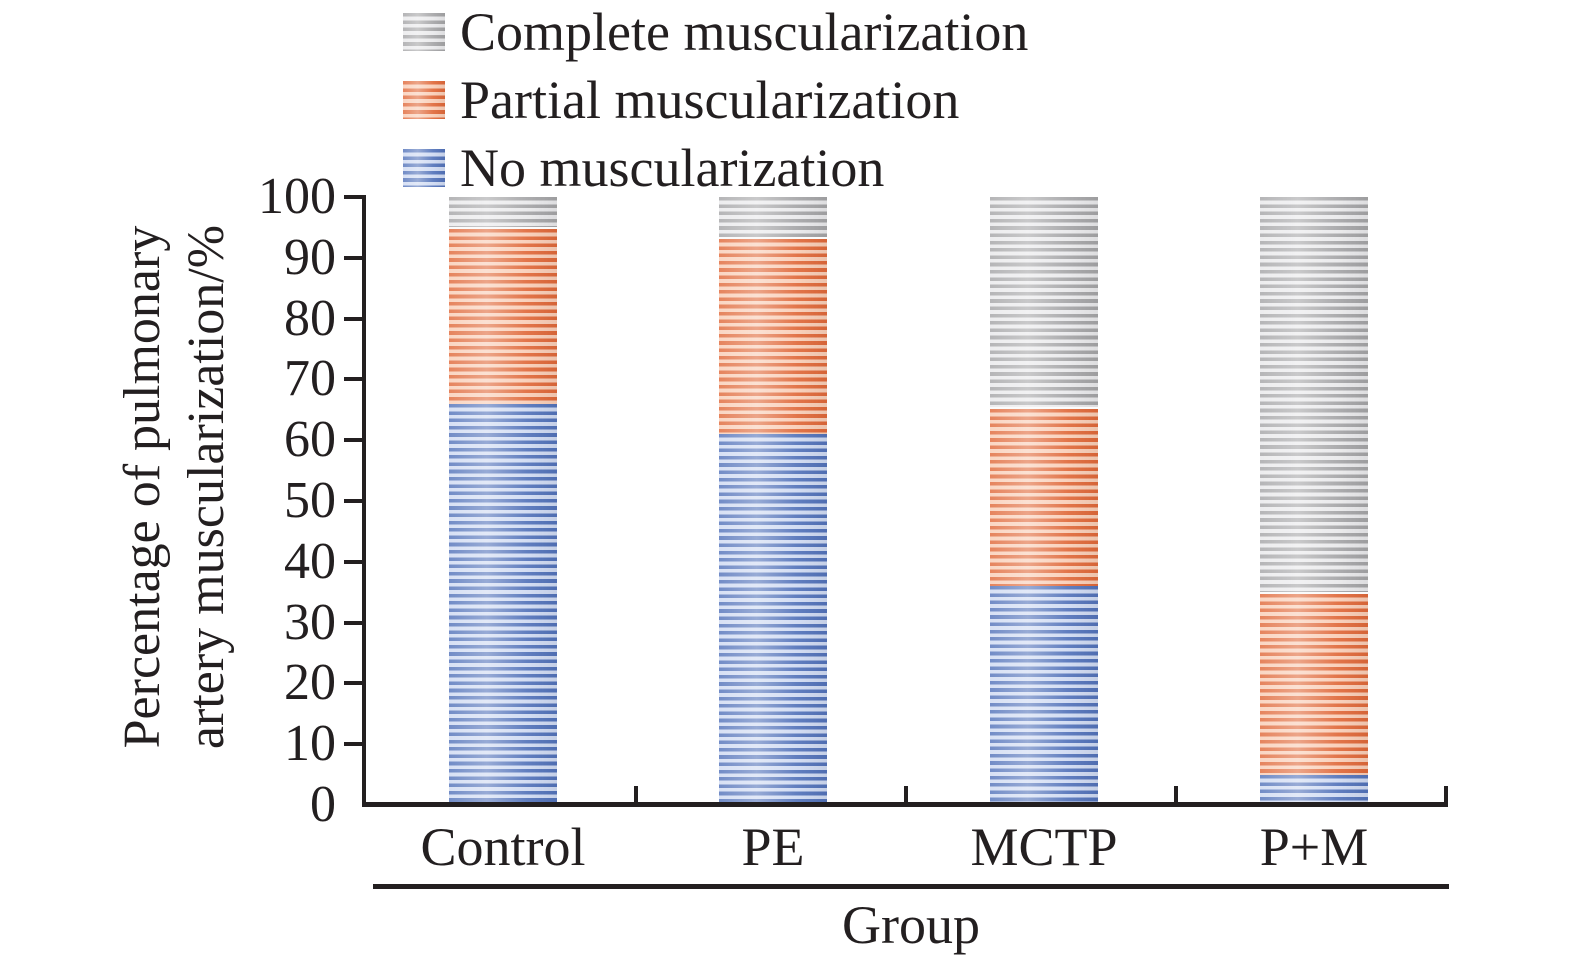  Describe the element at coordinates (364, 501) in the screenshot. I see `y-axis-spine` at that location.